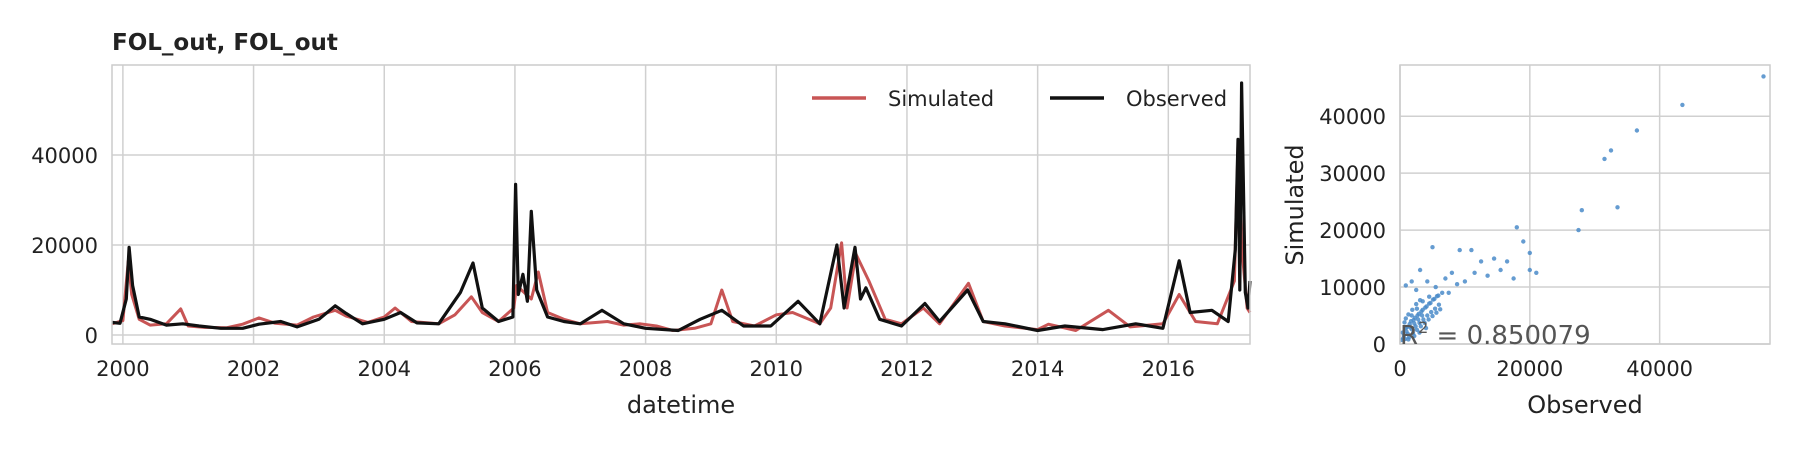  Describe the element at coordinates (1495, 334) in the screenshot. I see `r-squared-annotation: R2 = 0.850079` at that location.